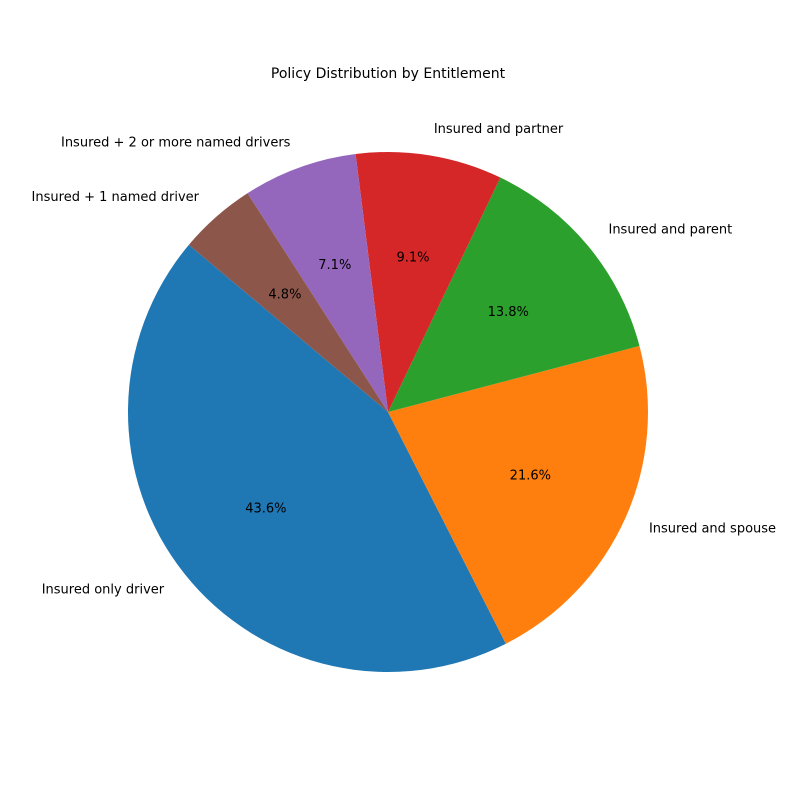 The height and width of the screenshot is (800, 800). Describe the element at coordinates (428, 282) in the screenshot. I see `pie-slice-insured-and-partner` at that location.